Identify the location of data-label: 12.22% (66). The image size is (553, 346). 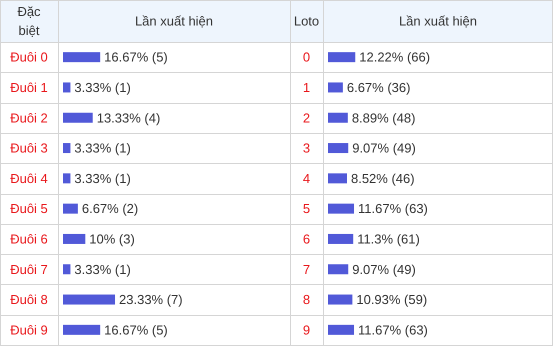
(394, 57).